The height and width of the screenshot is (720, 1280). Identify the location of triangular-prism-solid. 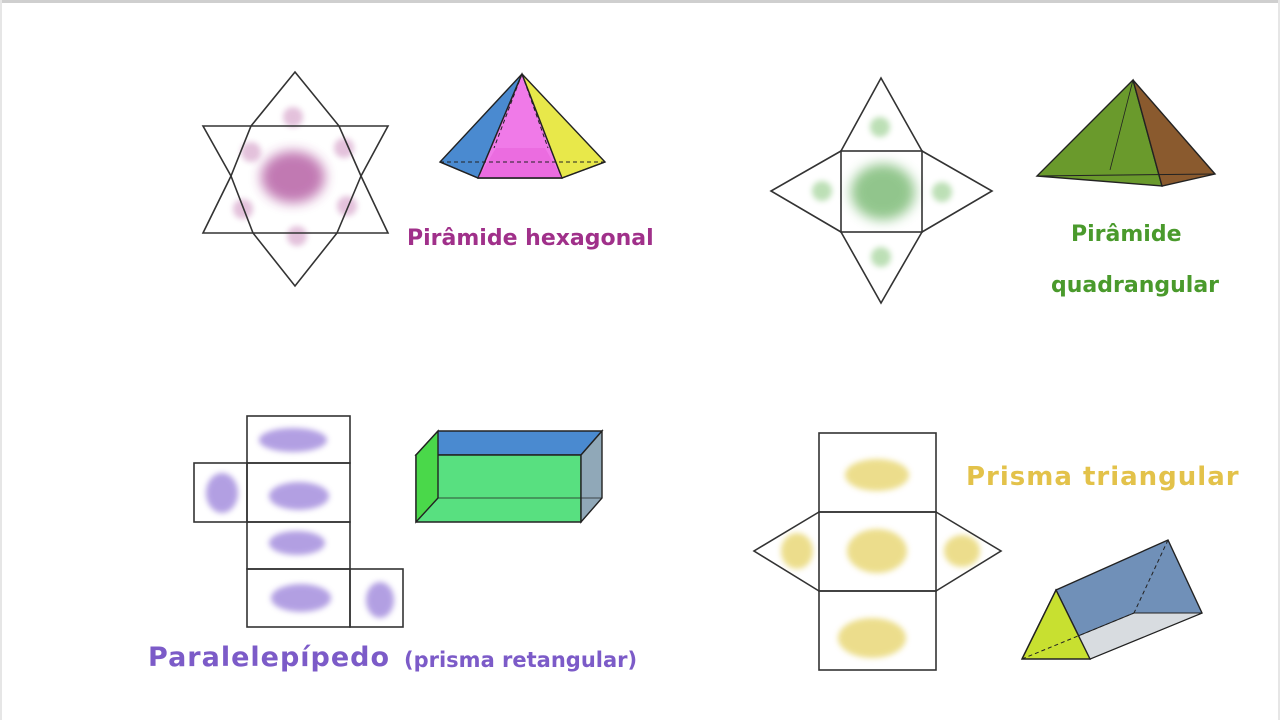
(1111, 599).